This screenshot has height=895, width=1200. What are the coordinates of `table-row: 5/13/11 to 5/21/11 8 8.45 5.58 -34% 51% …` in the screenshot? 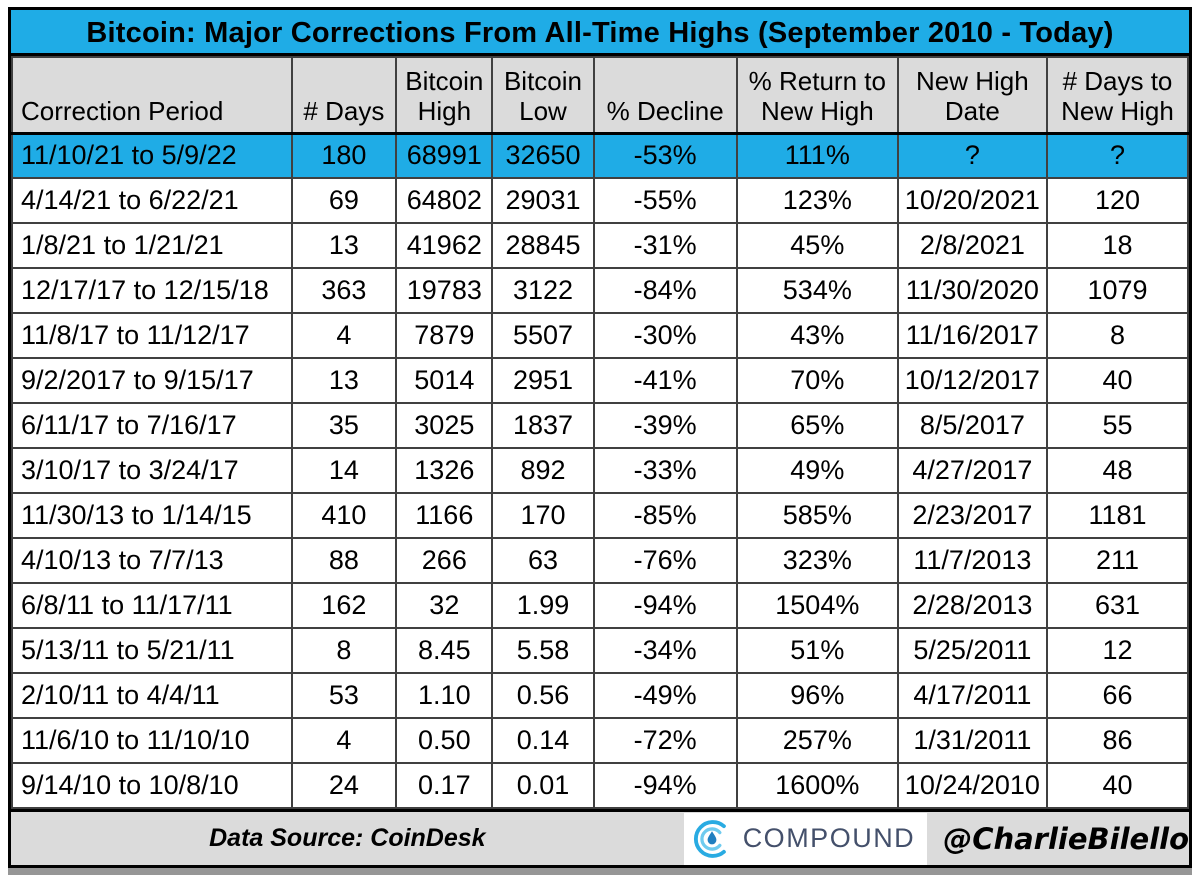 It's located at (600, 650).